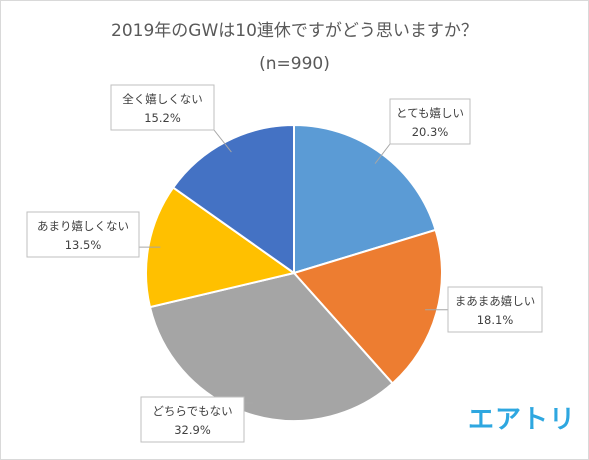 The width and height of the screenshot is (589, 460). Describe the element at coordinates (495, 320) in the screenshot. I see `slice-value-label: 18.1%` at that location.